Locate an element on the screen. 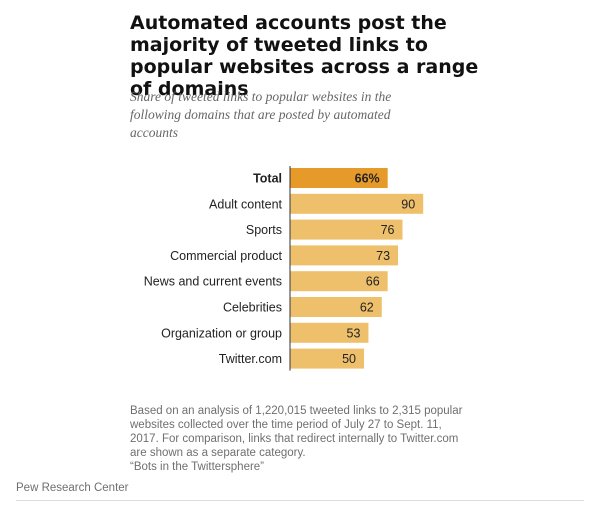 Image resolution: width=600 pixels, height=508 pixels. category-label: Organization or group is located at coordinates (221, 333).